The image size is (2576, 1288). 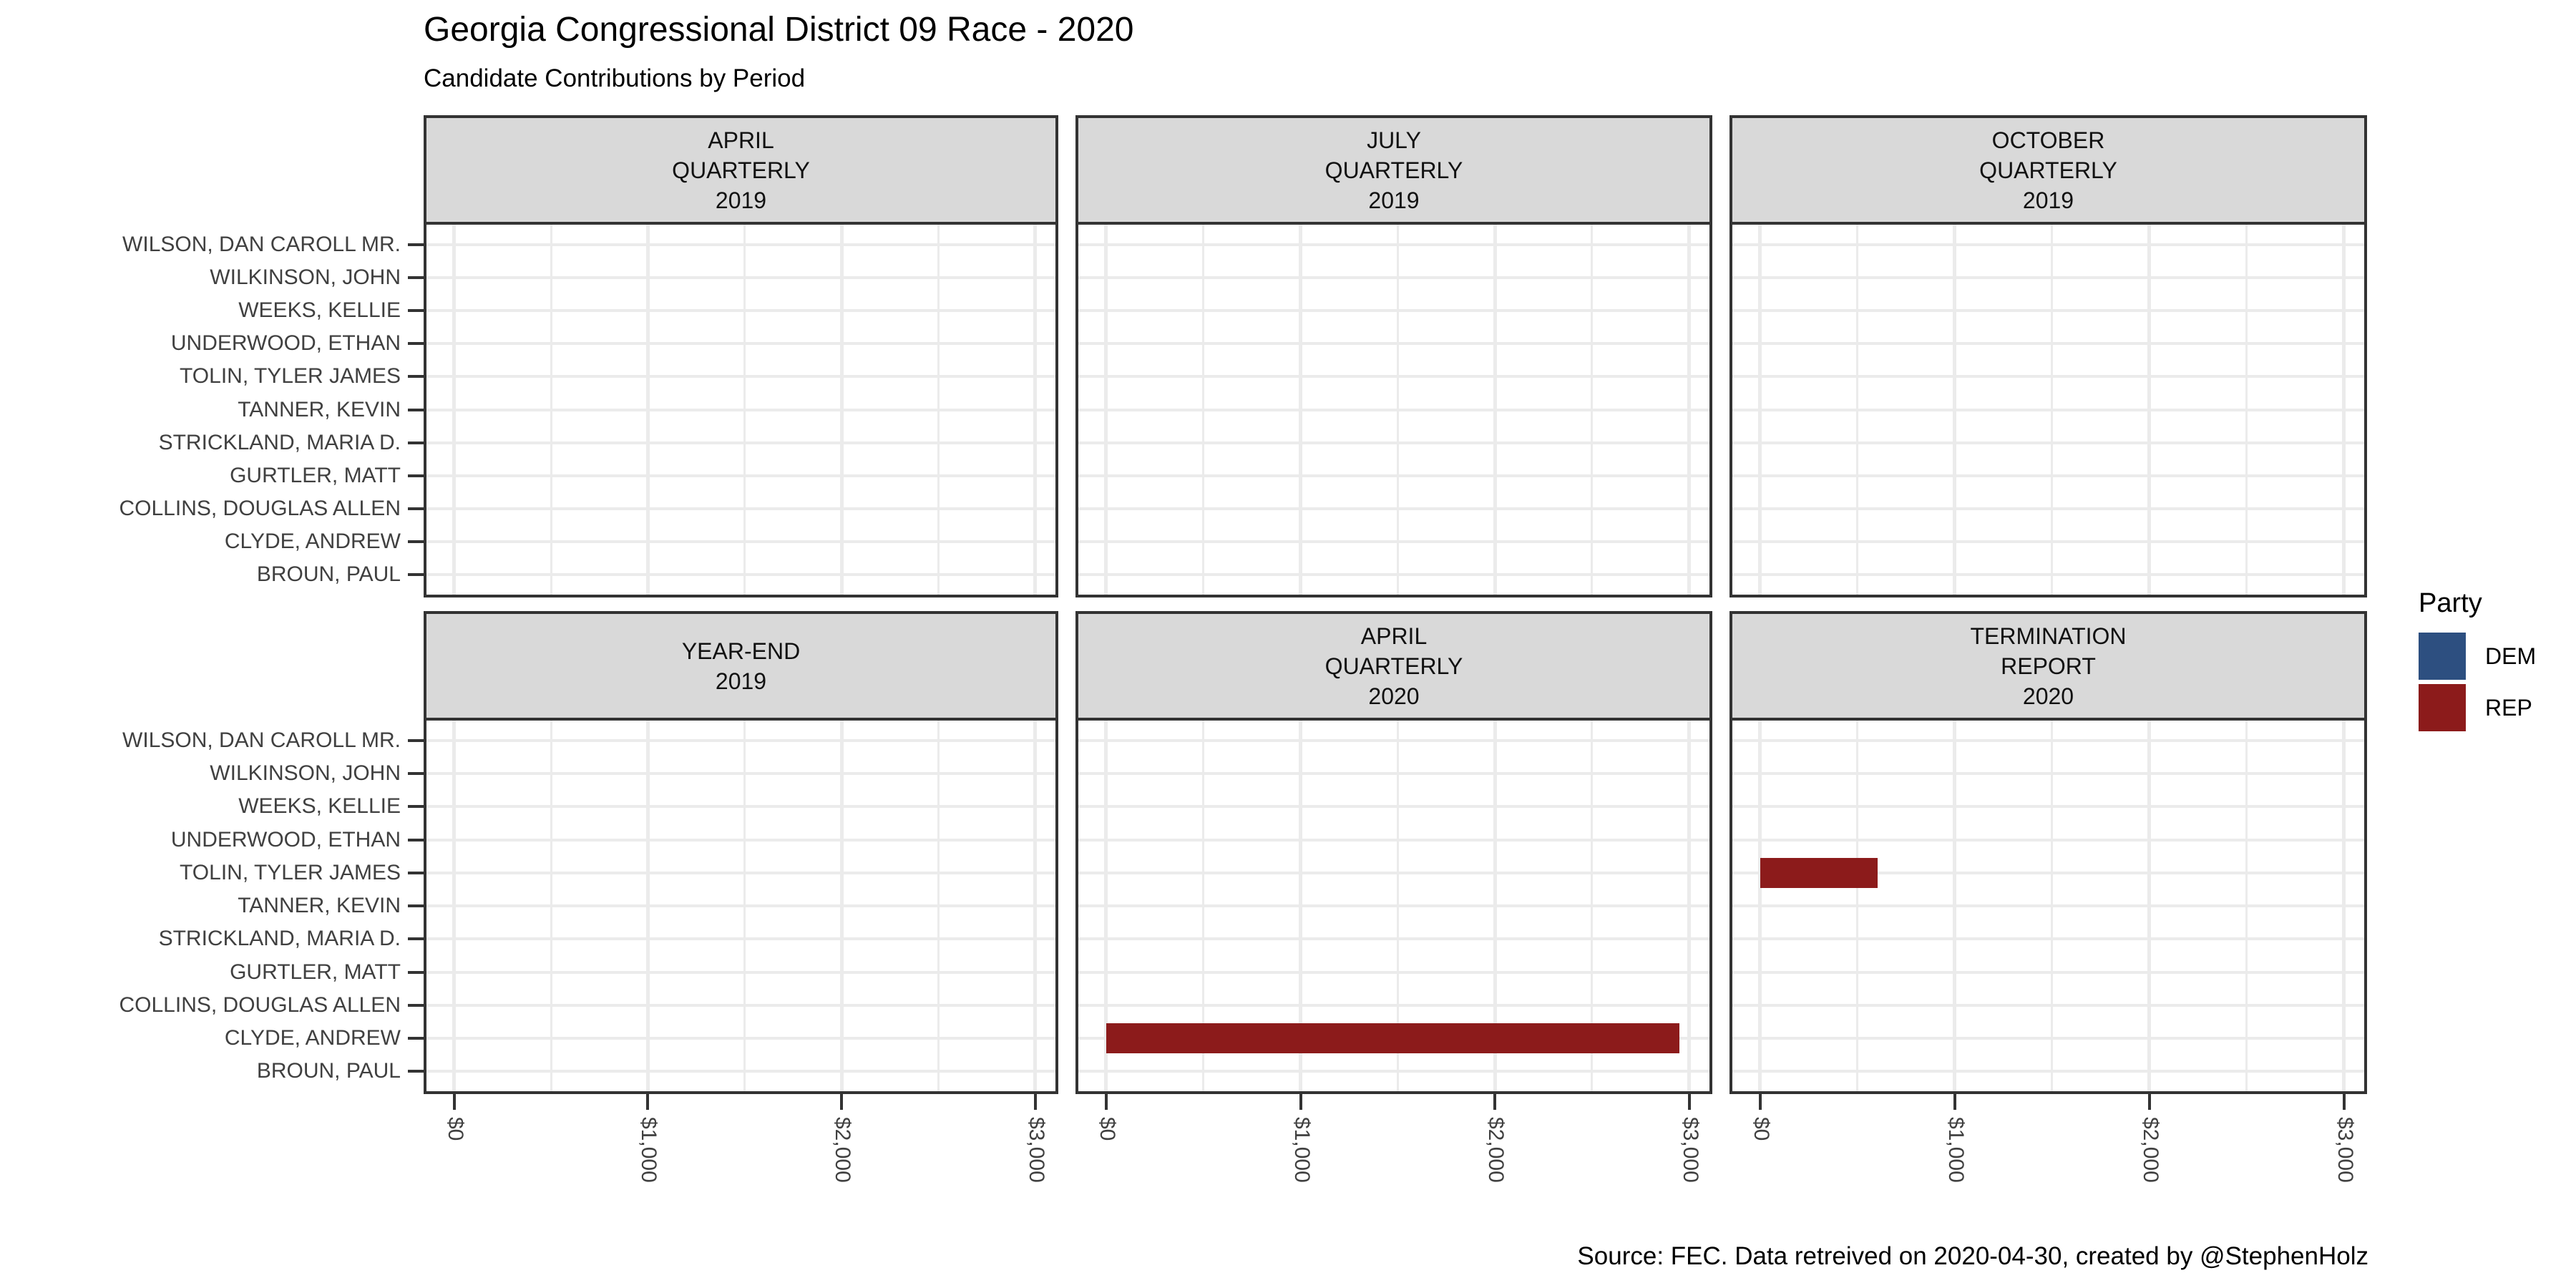 I want to click on y-axis-label: COLLINS, DOUGLAS ALLEN, so click(x=260, y=1004).